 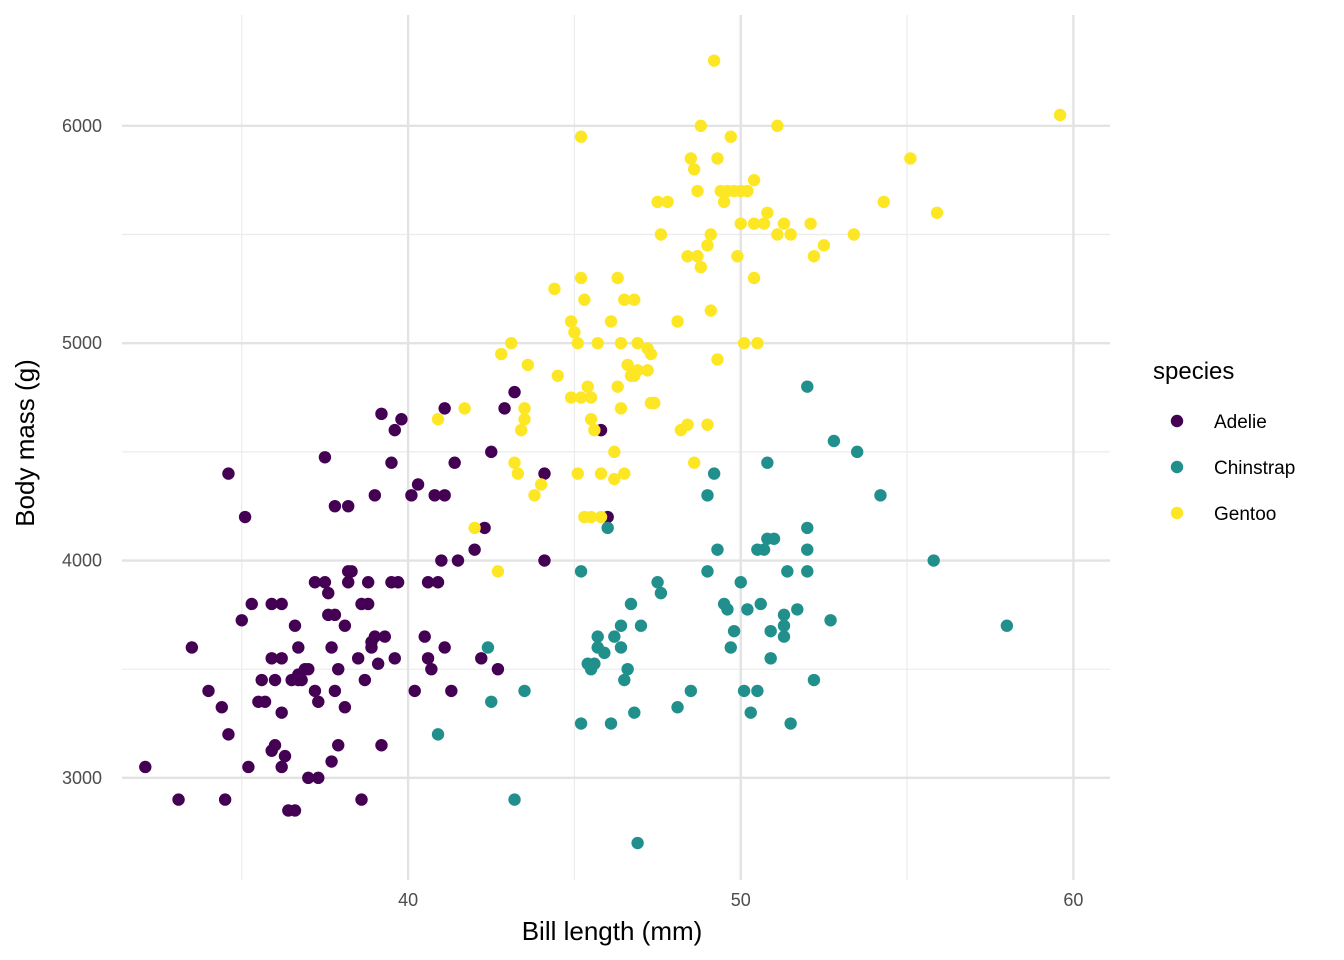 What do you see at coordinates (82, 126) in the screenshot?
I see `y-tick-label: 6000` at bounding box center [82, 126].